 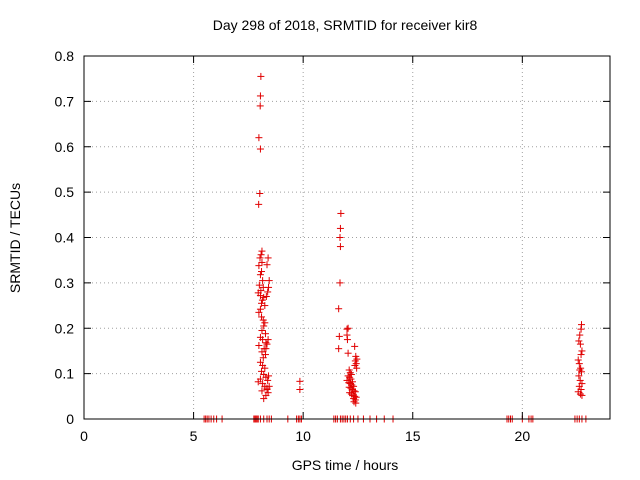 What do you see at coordinates (65, 101) in the screenshot?
I see `y-tick-label: 0.7` at bounding box center [65, 101].